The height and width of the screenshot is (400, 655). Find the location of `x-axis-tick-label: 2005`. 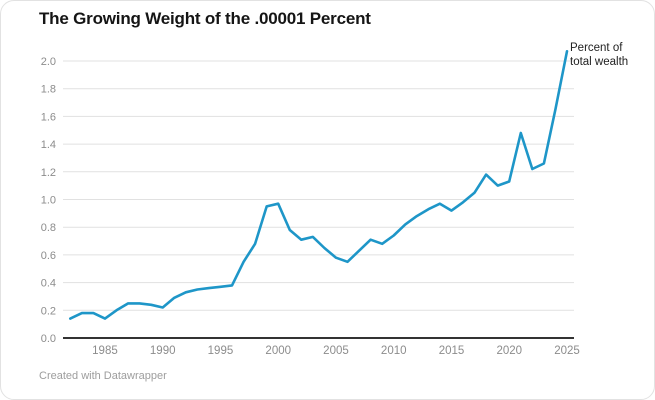

x-axis-tick-label: 2005 is located at coordinates (336, 351).